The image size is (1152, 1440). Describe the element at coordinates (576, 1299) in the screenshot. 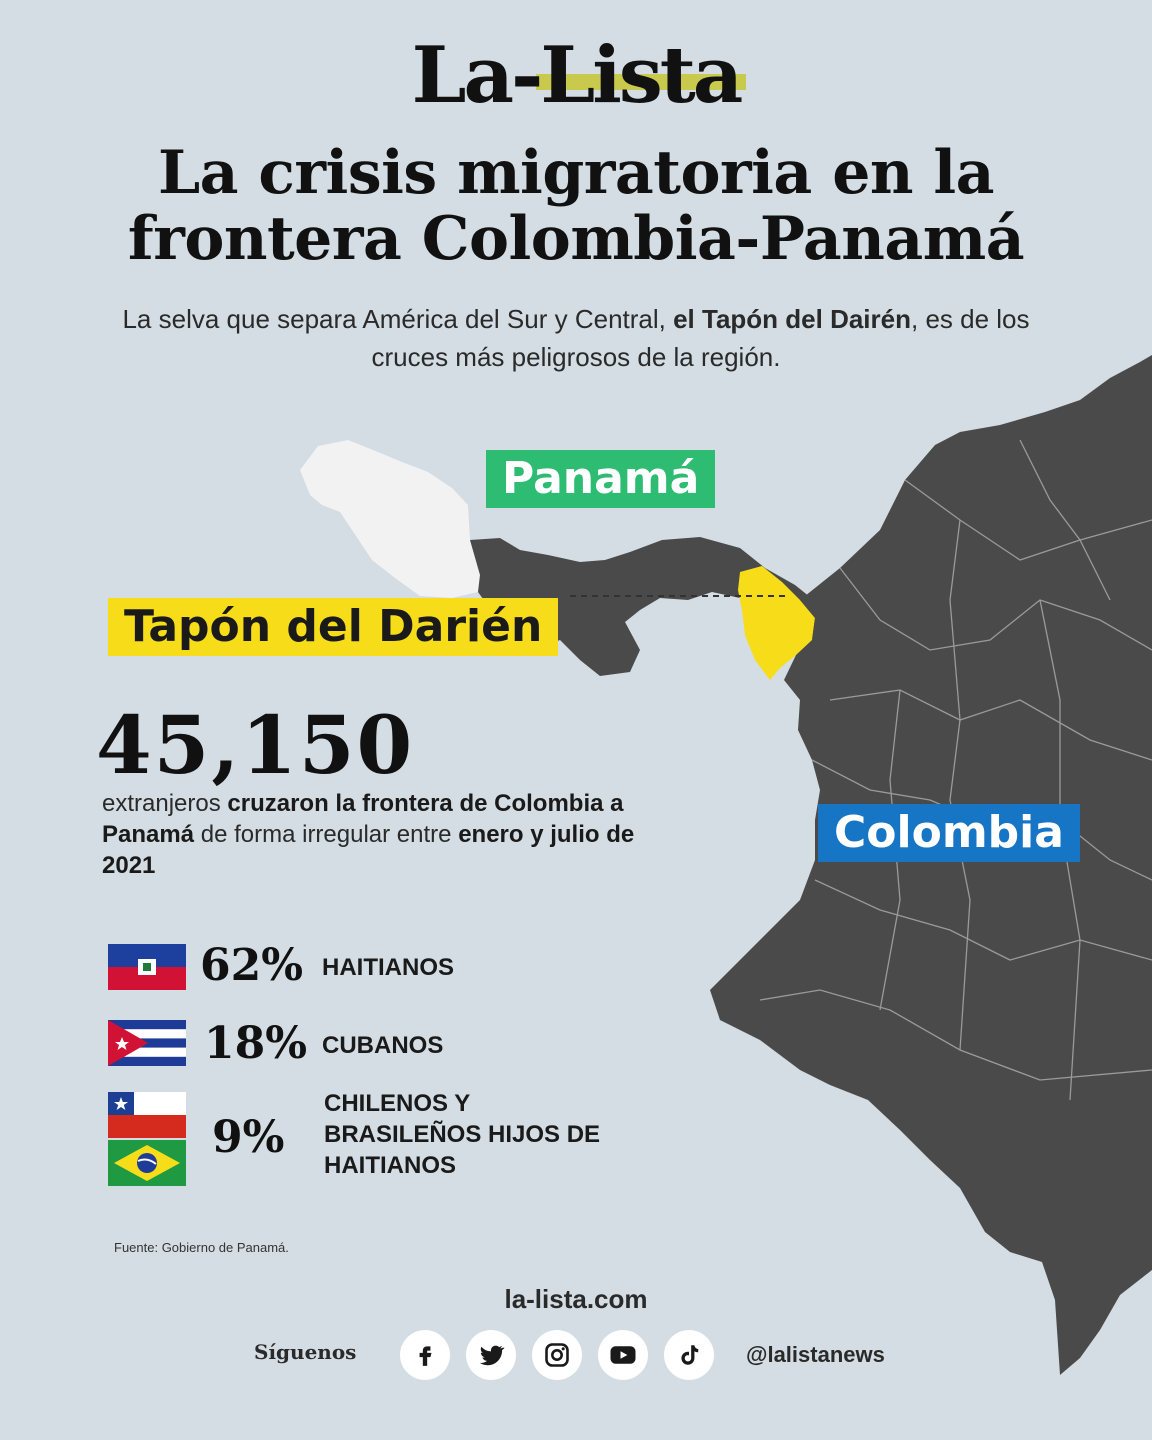

I see `site-link: la-lista.com` at that location.